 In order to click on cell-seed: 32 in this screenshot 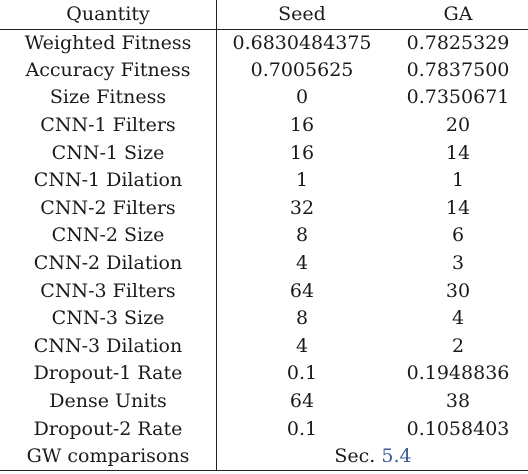, I will do `click(302, 207)`.